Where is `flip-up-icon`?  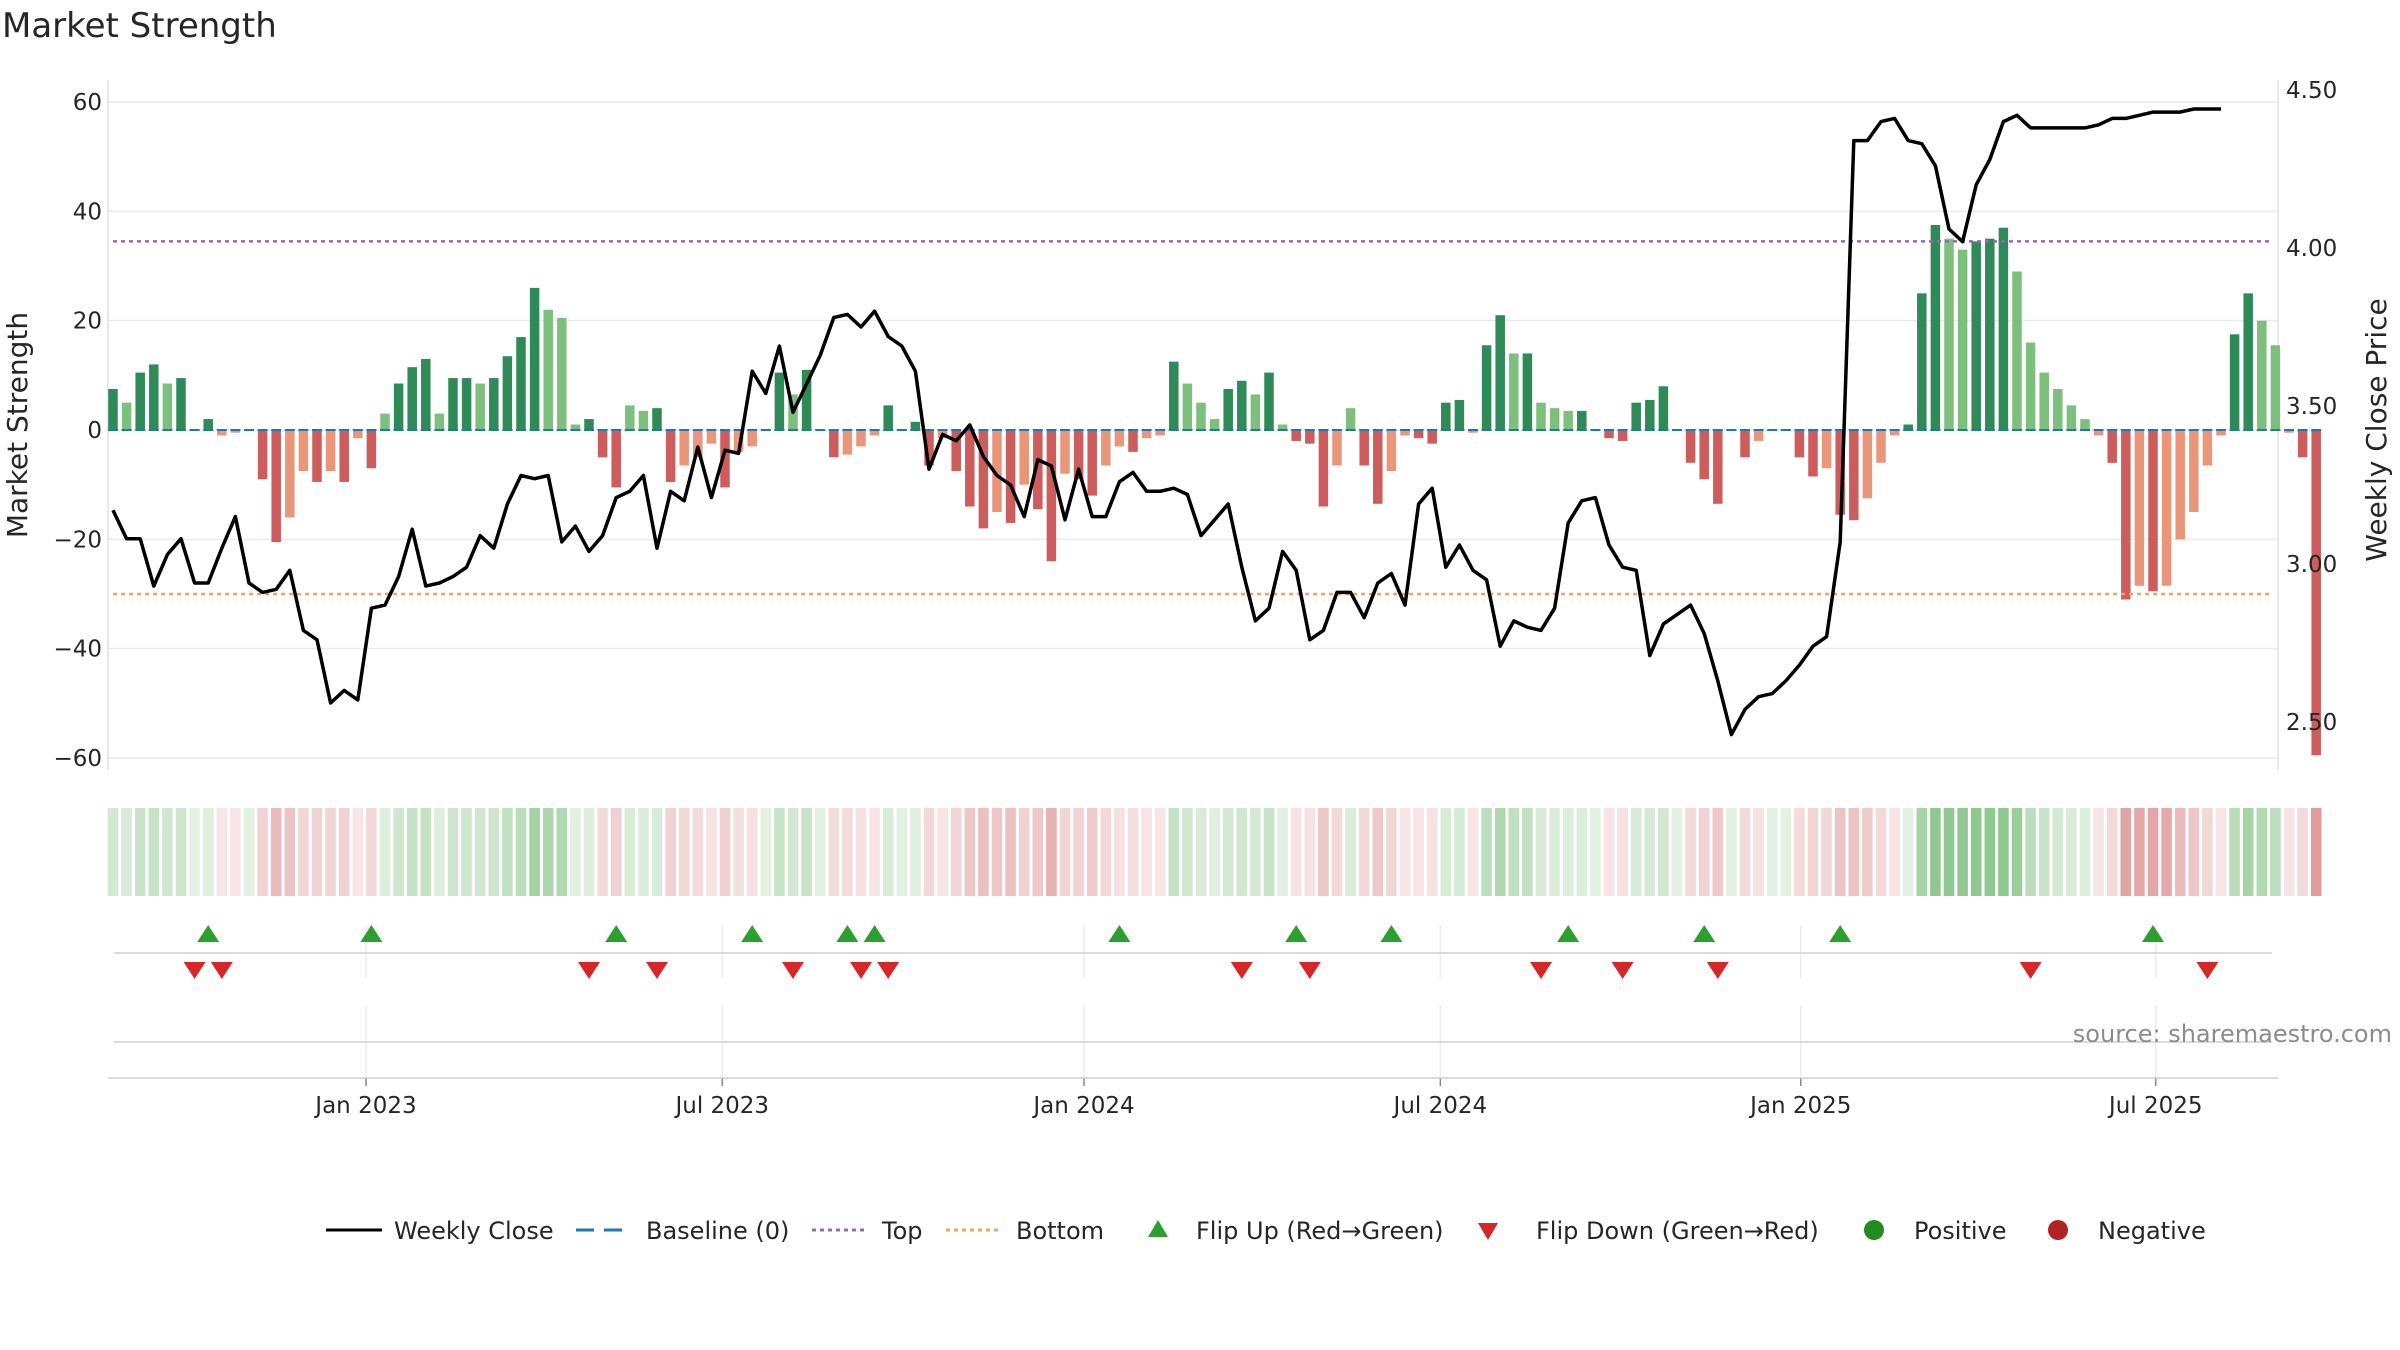 flip-up-icon is located at coordinates (1158, 1228).